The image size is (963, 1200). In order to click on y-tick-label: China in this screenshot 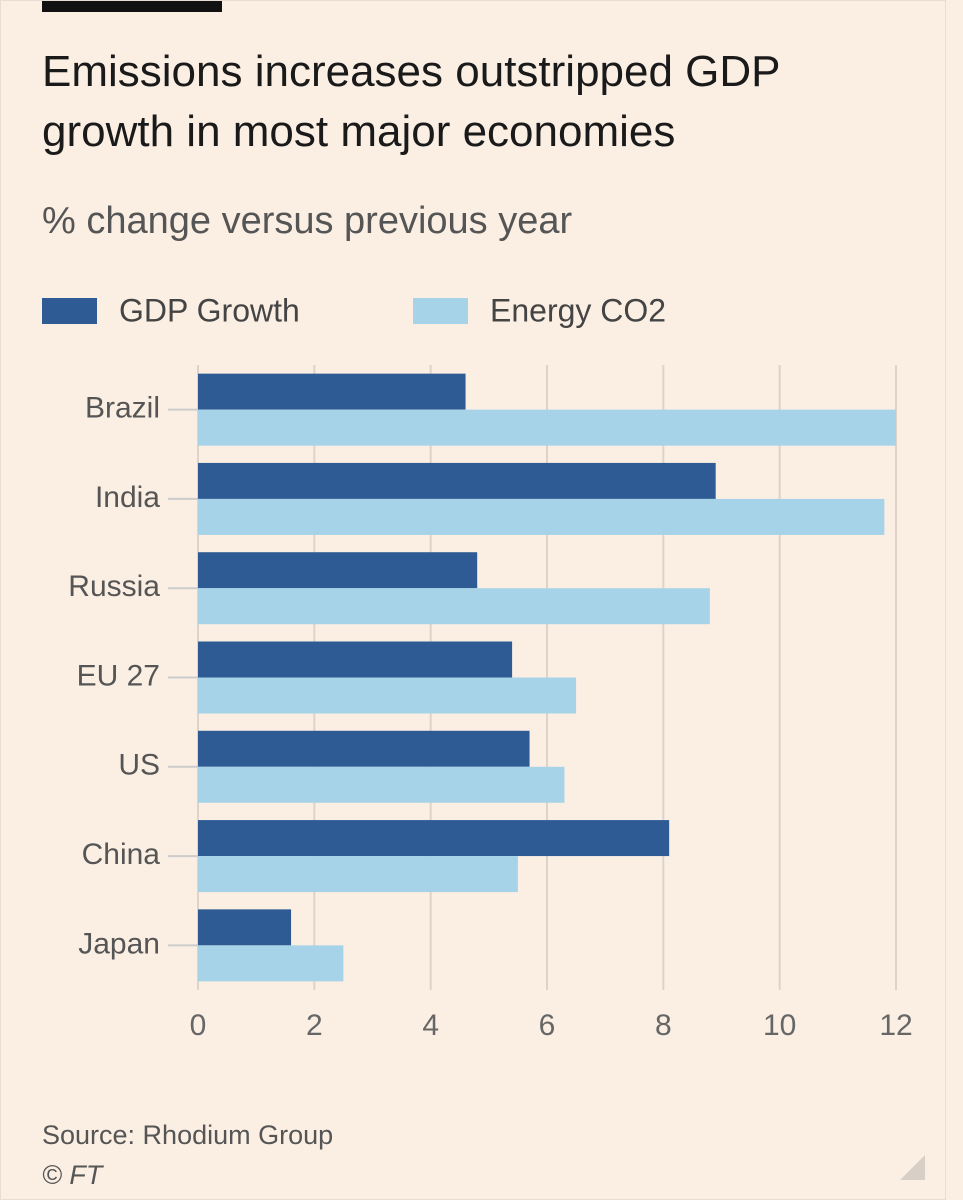, I will do `click(121, 854)`.